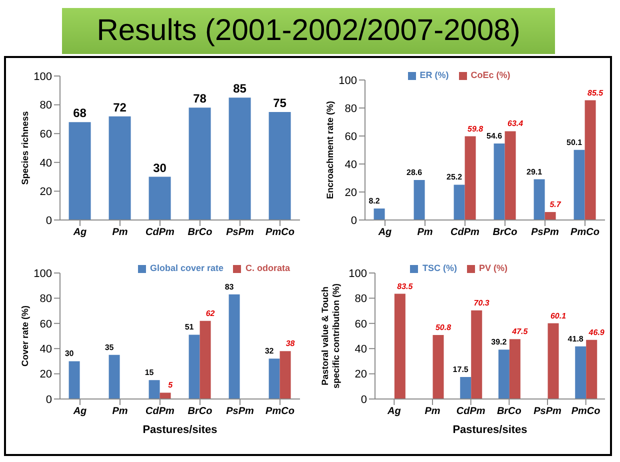 The width and height of the screenshot is (620, 462). Describe the element at coordinates (211, 313) in the screenshot. I see `data-label: 62` at that location.